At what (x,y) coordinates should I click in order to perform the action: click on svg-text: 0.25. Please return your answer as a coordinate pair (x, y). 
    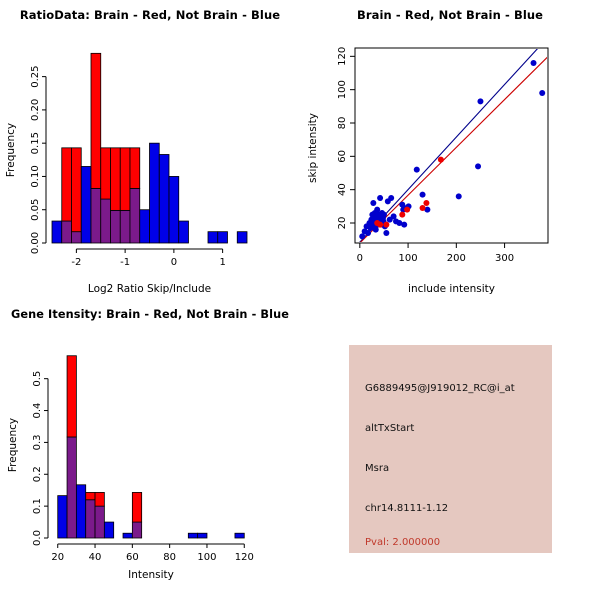
    Looking at the image, I should click on (35, 76).